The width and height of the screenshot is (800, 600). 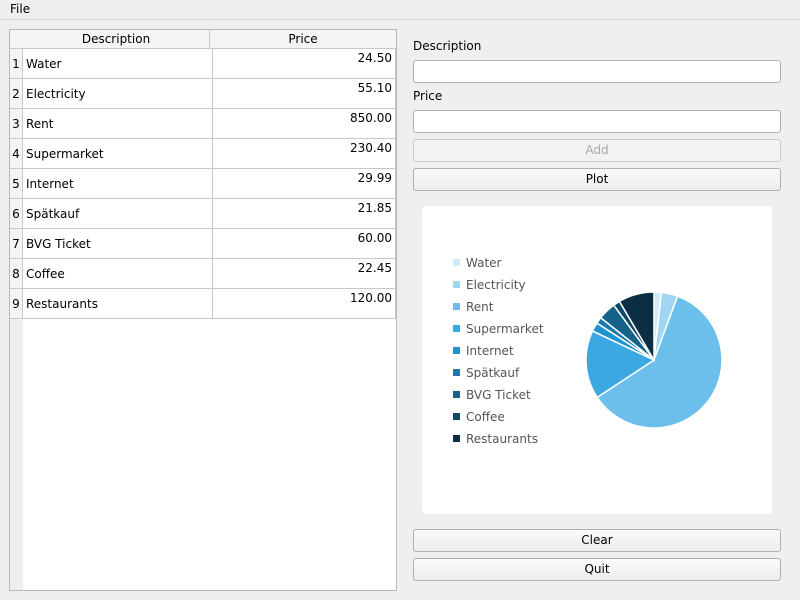 I want to click on table-row: 2 Electricity 55.10, so click(x=203, y=94).